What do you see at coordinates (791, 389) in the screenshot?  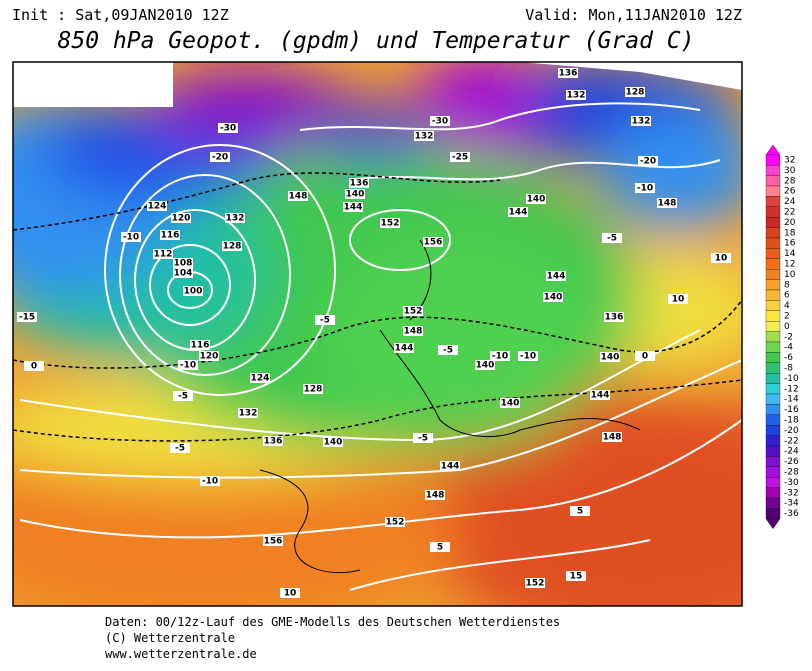 I see `legend-label: -12` at bounding box center [791, 389].